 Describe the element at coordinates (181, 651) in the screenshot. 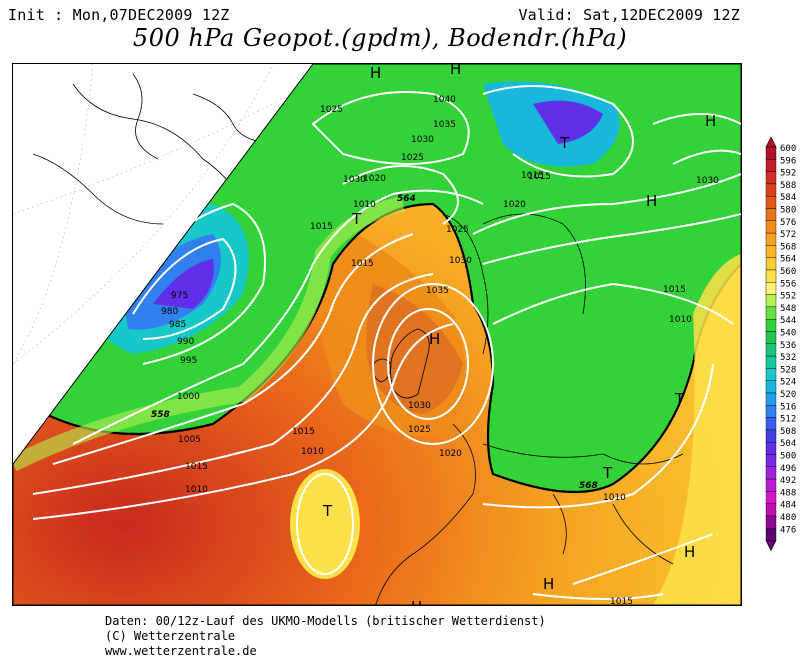

I see `footer-website-link: www.wetterzentrale.de` at that location.